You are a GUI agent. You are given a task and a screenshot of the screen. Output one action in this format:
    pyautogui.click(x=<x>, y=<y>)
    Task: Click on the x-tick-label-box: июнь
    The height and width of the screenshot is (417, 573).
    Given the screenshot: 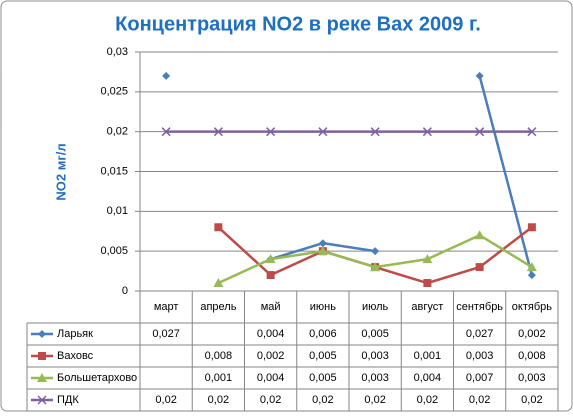 What is the action you would take?
    pyautogui.click(x=322, y=306)
    